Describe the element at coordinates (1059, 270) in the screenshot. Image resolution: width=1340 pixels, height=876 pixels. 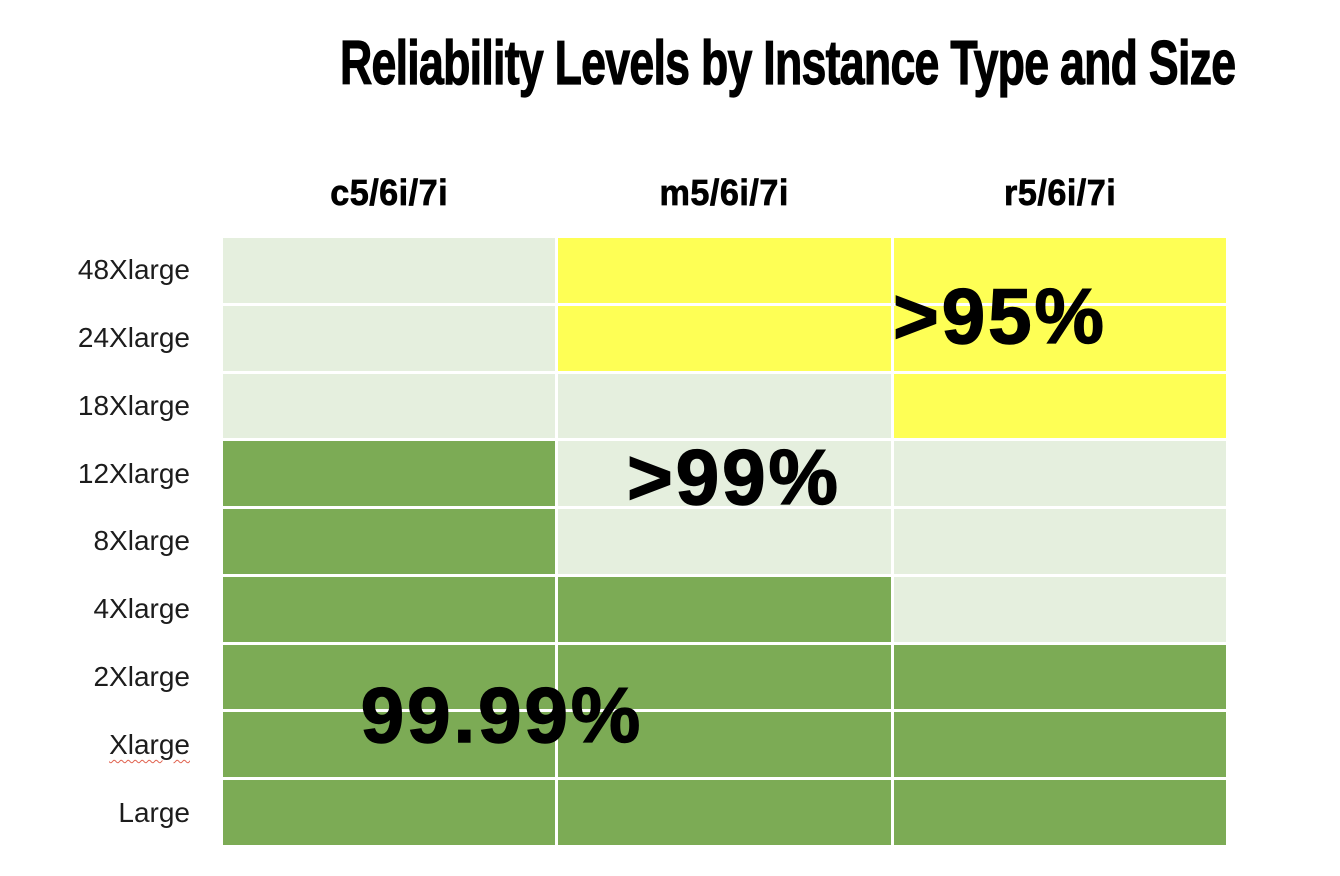
I see `cell-48xlarge-r5-6i-7i` at that location.